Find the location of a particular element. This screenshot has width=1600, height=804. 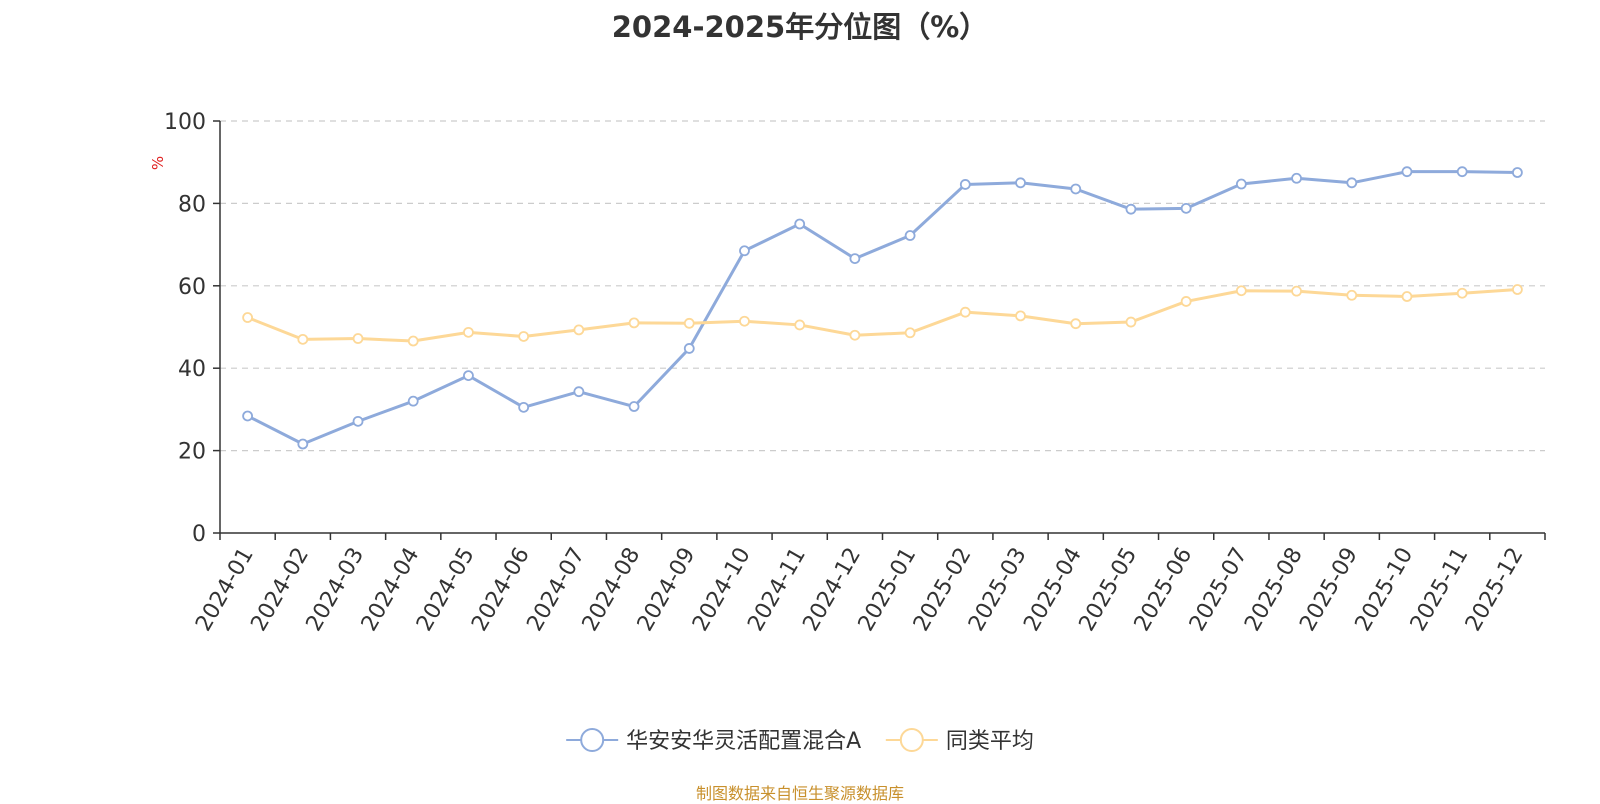

data-source-note: 制图数据来自恒生聚源数据库 is located at coordinates (799, 793).